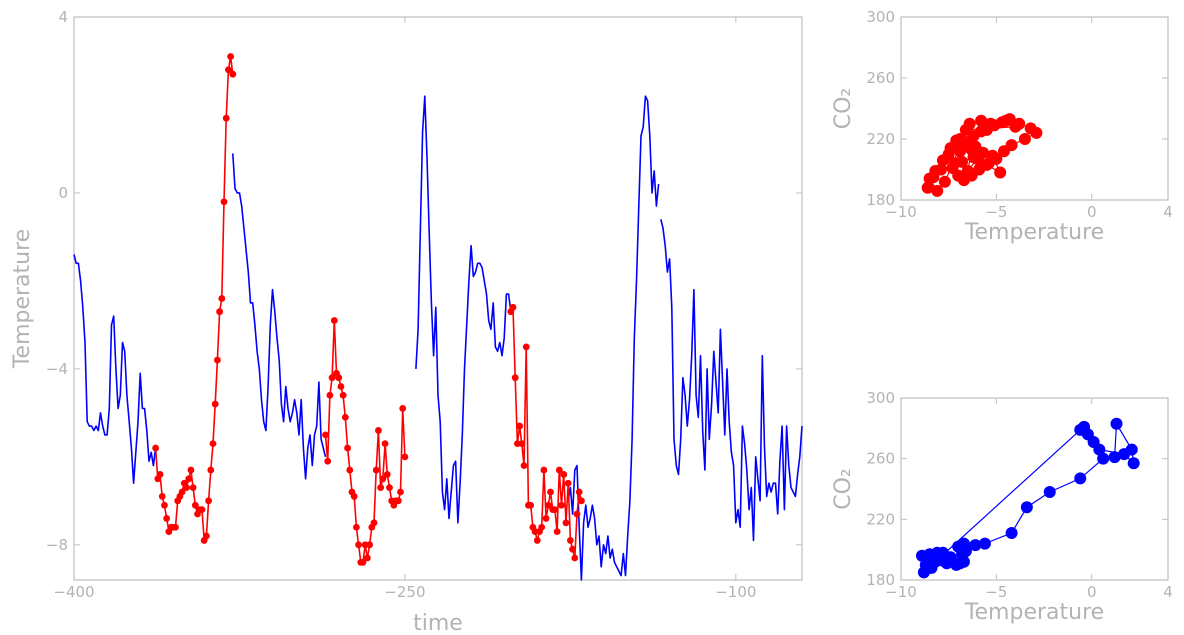 Image resolution: width=1184 pixels, height=635 pixels. I want to click on x-axis-label: Temperature, so click(1034, 612).